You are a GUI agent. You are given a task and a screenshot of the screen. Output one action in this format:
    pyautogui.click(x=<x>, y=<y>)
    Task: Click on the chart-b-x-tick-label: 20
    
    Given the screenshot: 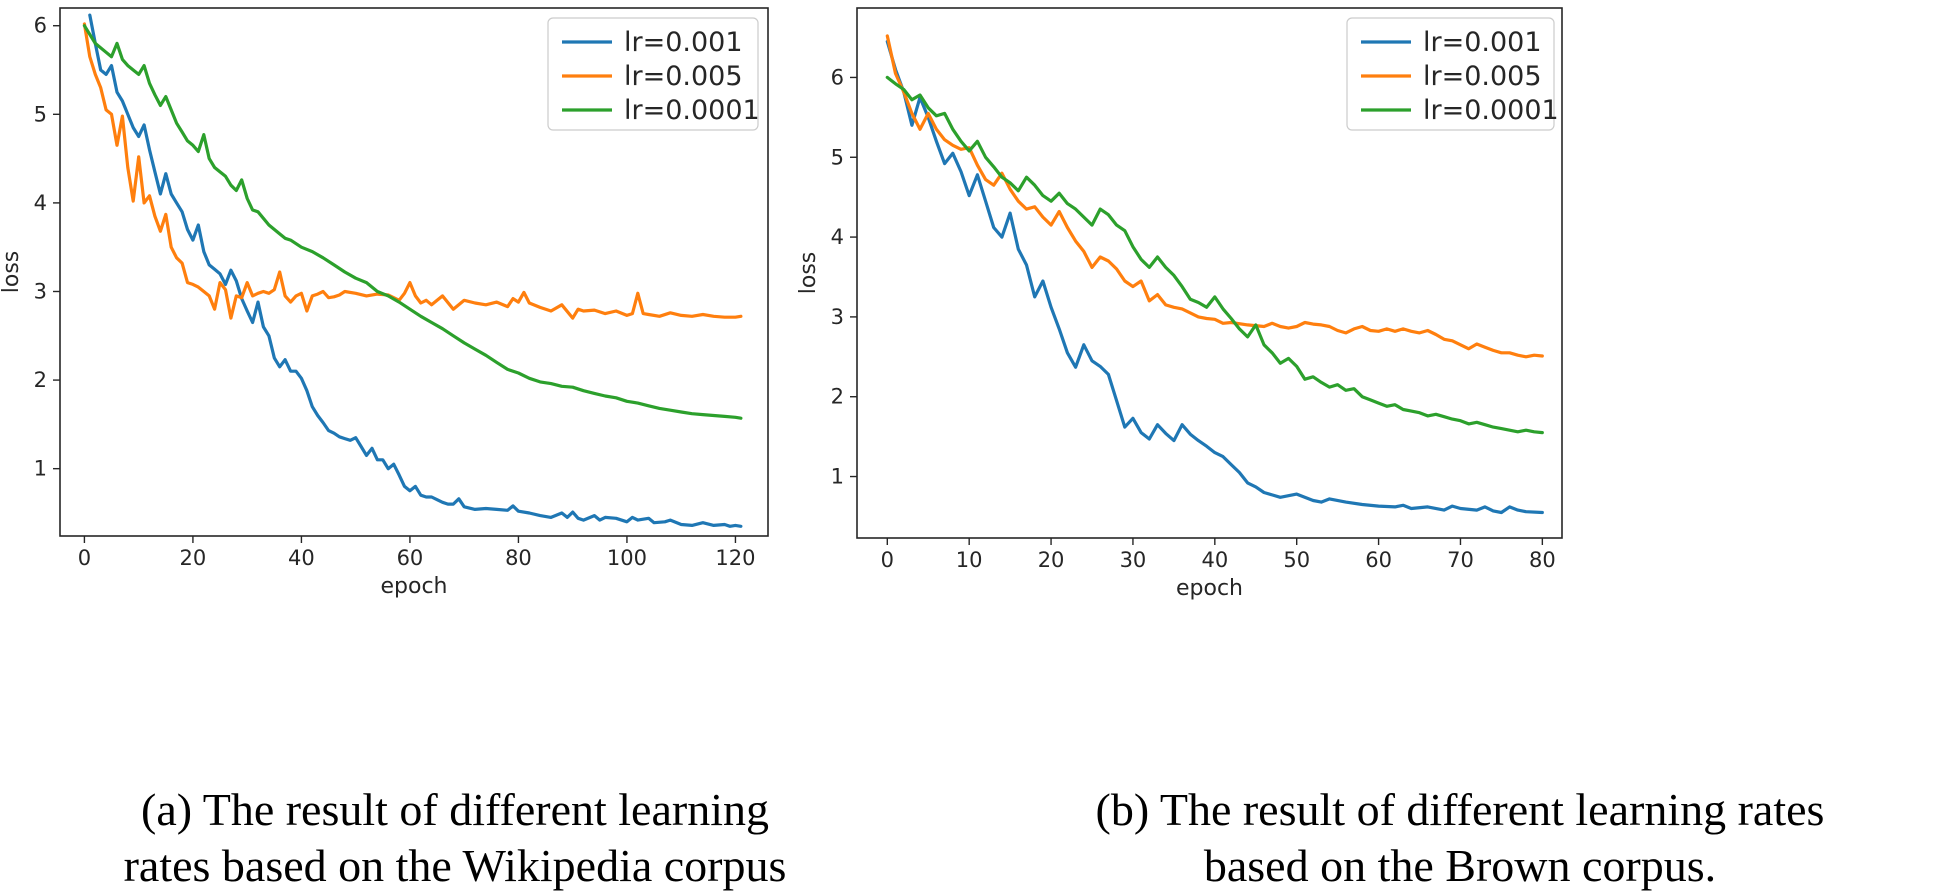 What is the action you would take?
    pyautogui.click(x=1051, y=560)
    